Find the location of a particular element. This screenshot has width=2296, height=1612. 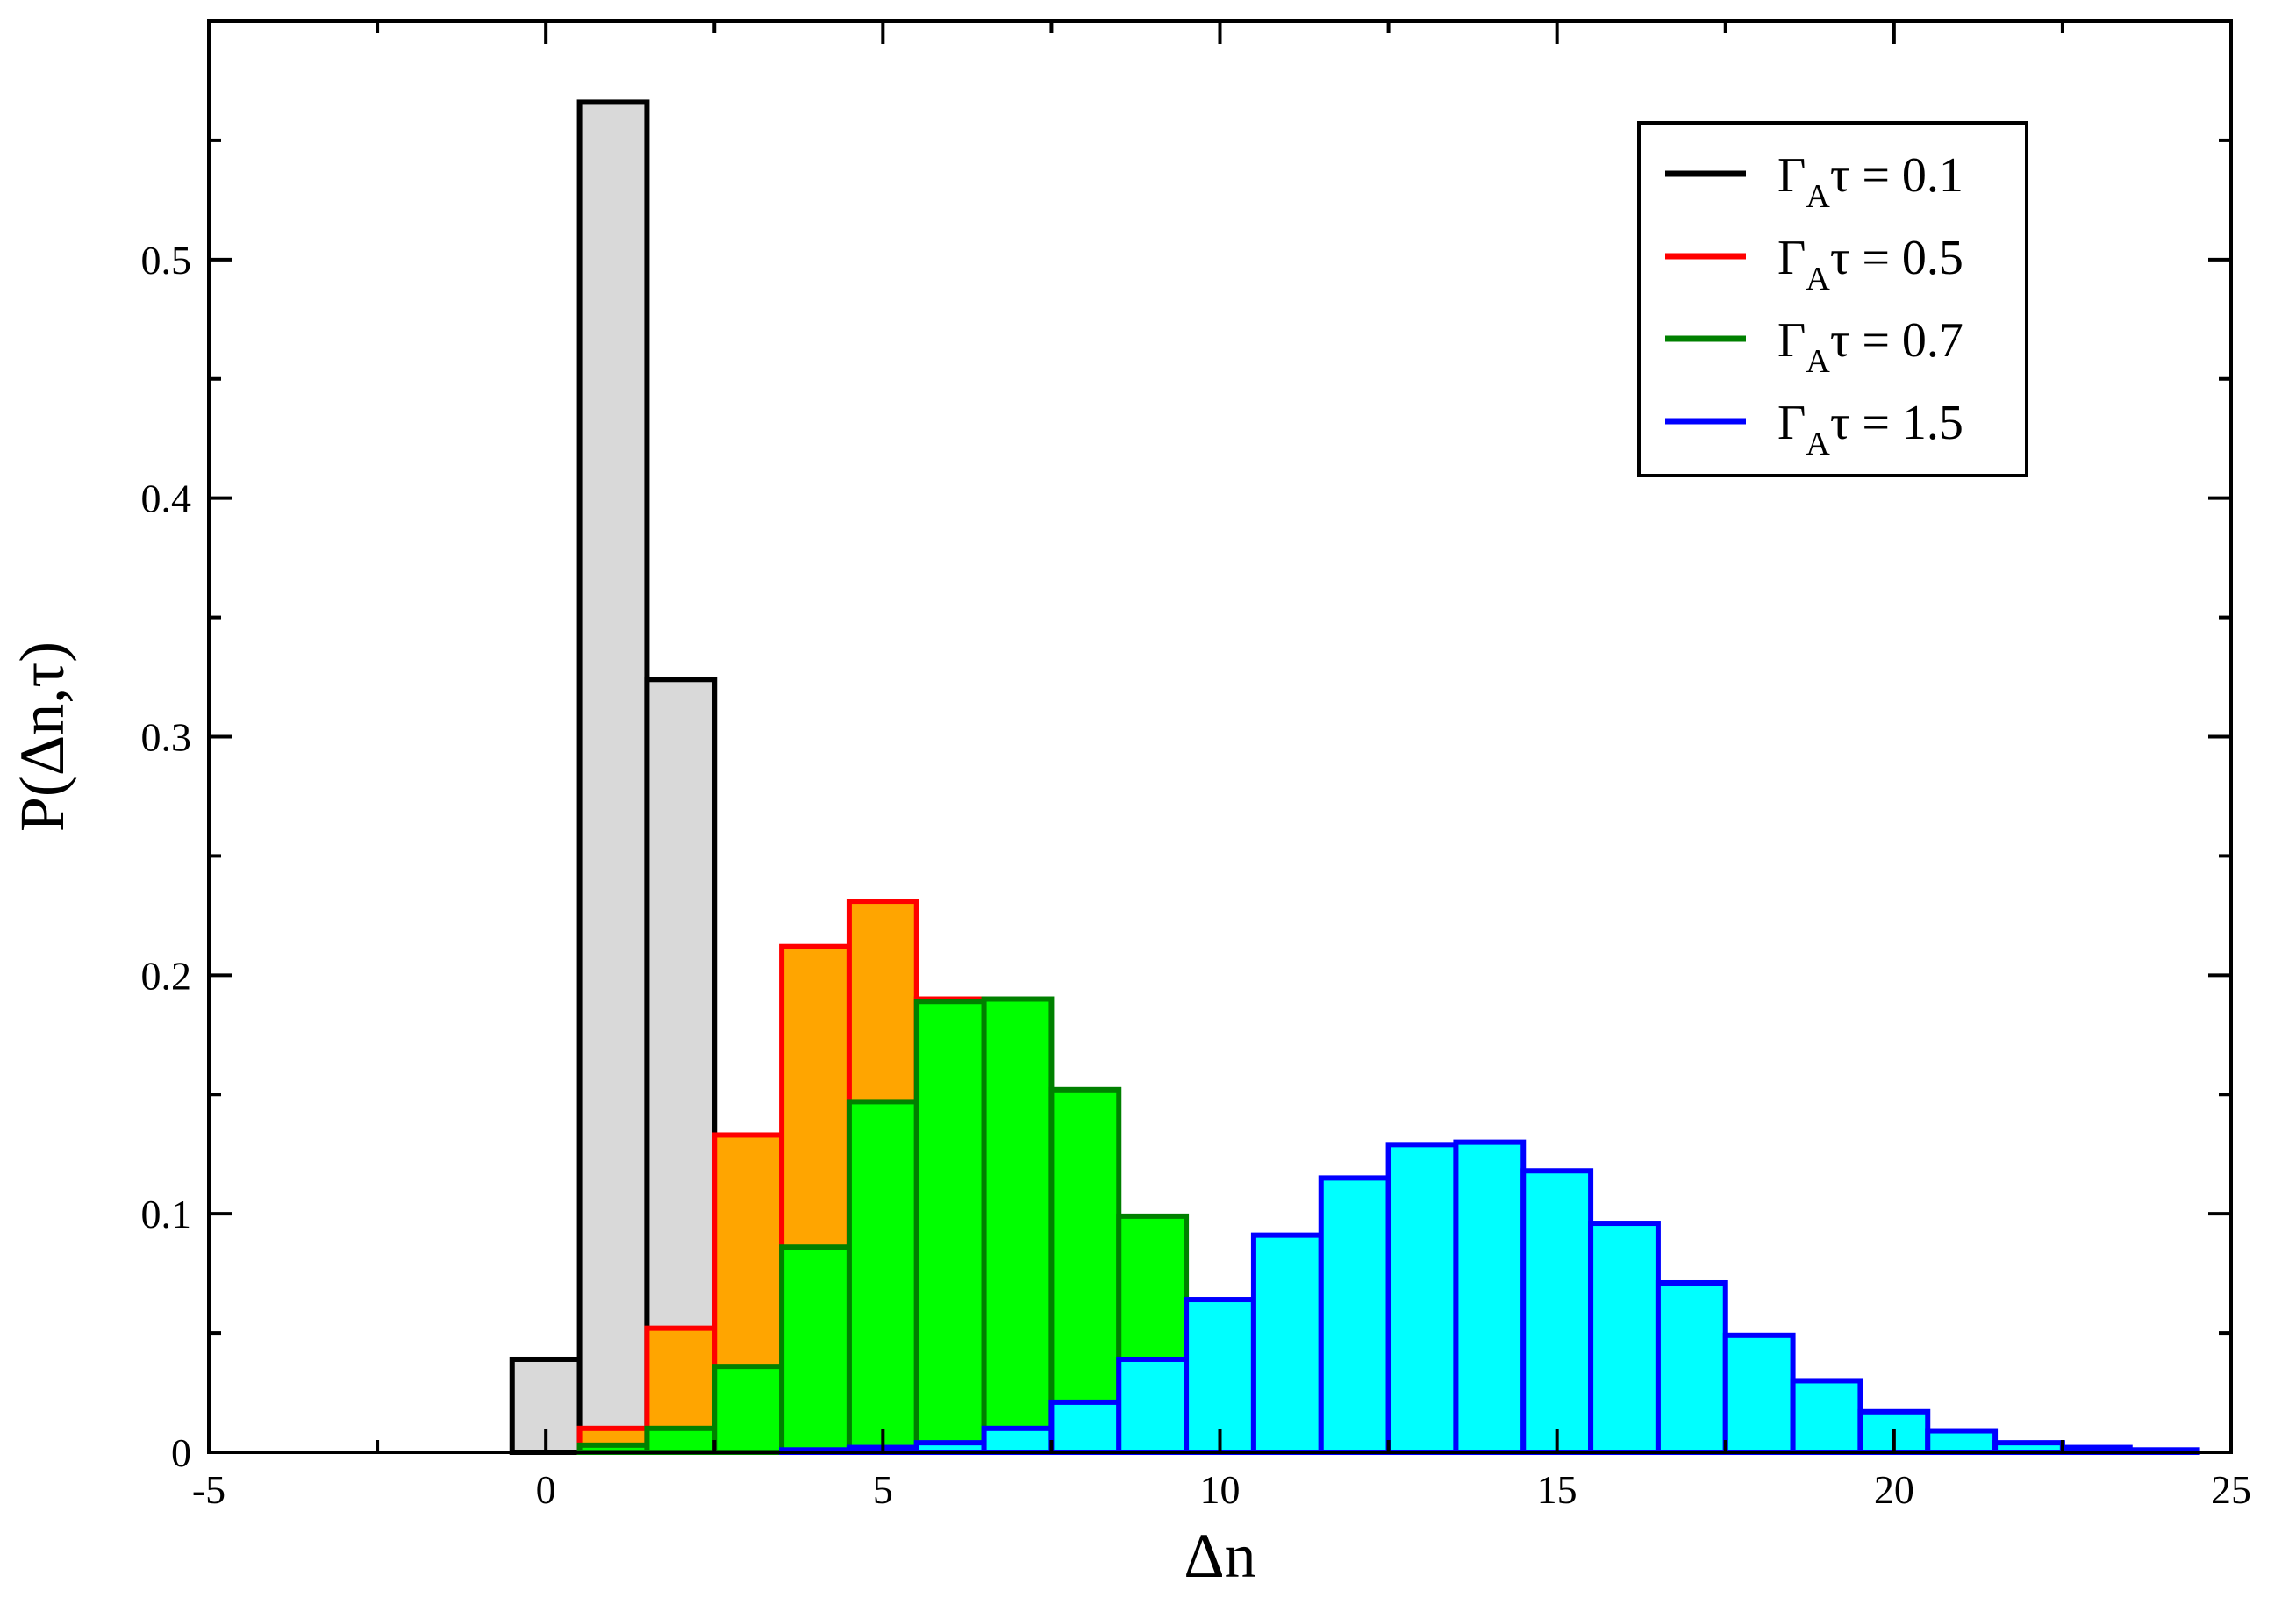

y-axis-title: P(Δn,τ) is located at coordinates (42, 736).